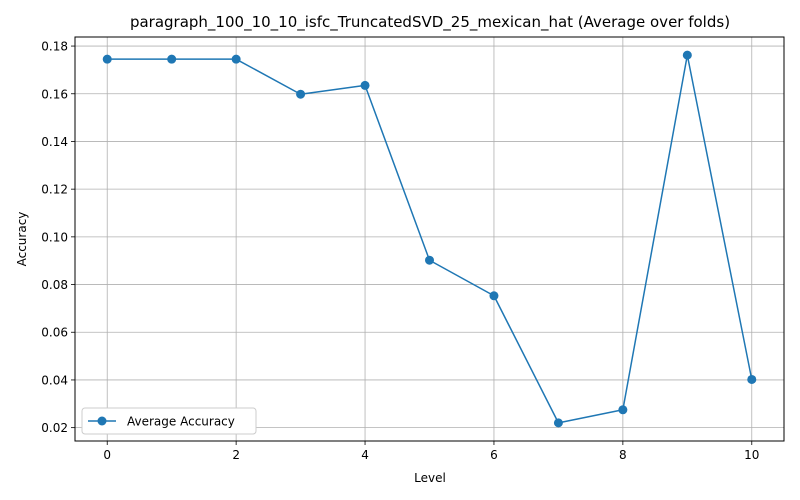 This screenshot has height=500, width=800. I want to click on y-tick-label: 0.06, so click(54, 333).